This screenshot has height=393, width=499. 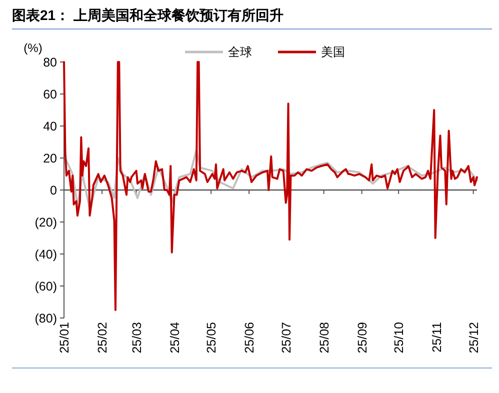 What do you see at coordinates (240, 52) in the screenshot?
I see `legend-label: 全球` at bounding box center [240, 52].